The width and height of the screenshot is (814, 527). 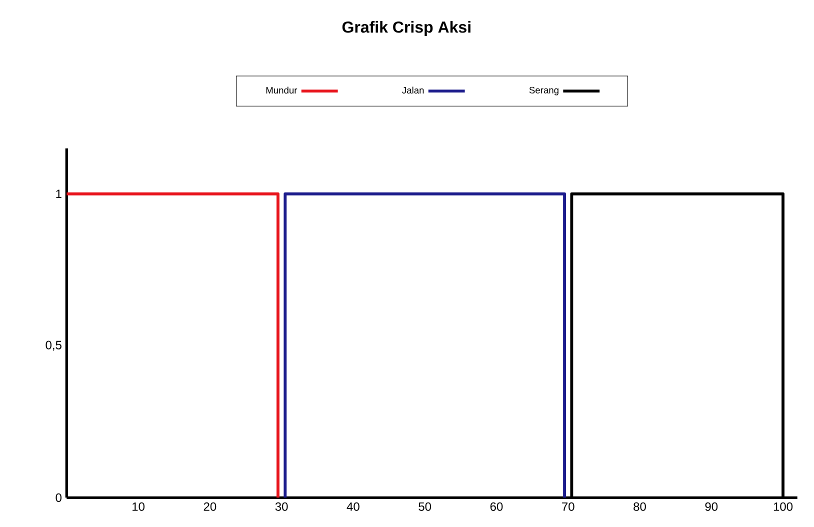 I want to click on x-tick-label: 100, so click(x=783, y=506).